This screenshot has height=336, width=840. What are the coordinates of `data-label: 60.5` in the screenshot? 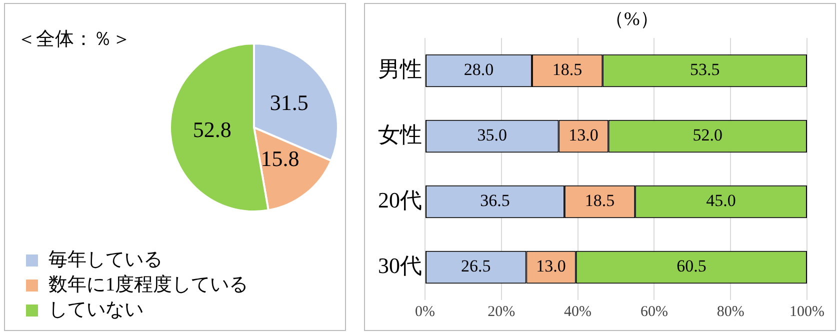 It's located at (691, 266).